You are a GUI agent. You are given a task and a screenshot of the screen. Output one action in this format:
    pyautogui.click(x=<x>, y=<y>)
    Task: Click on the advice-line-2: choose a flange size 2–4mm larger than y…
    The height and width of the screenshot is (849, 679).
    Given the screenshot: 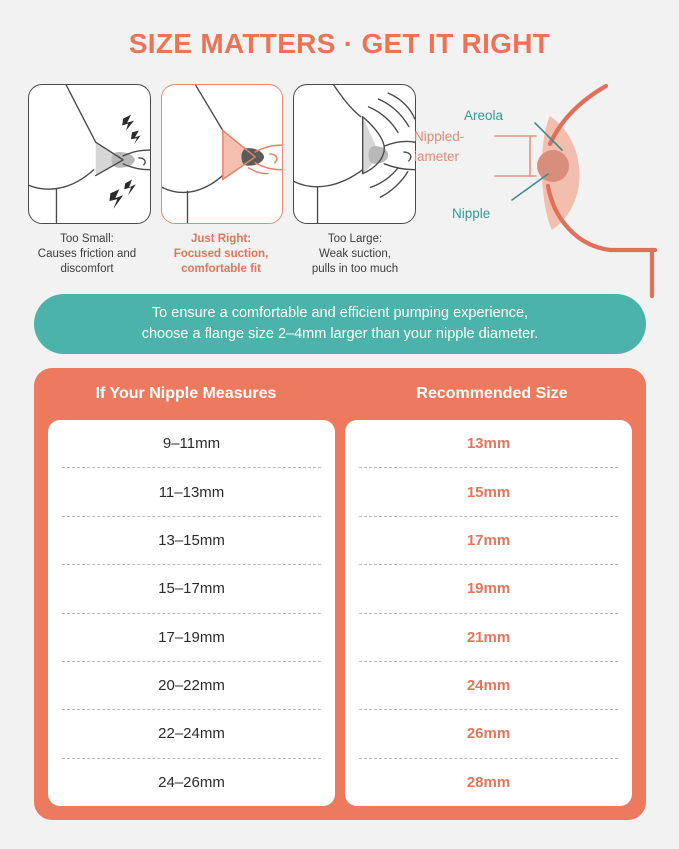 What is the action you would take?
    pyautogui.click(x=340, y=334)
    